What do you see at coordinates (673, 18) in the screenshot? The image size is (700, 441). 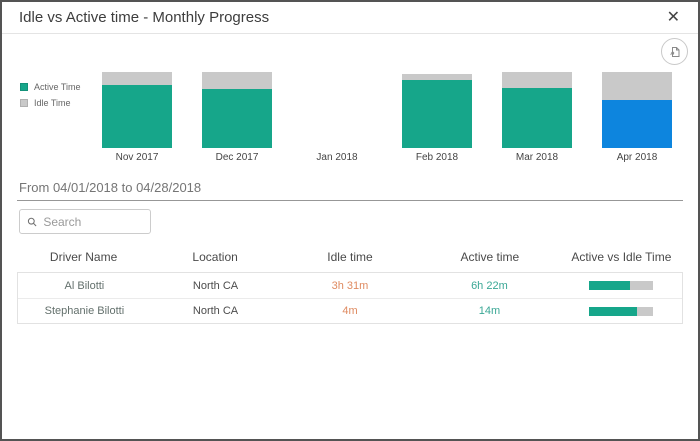 I see `close-icon: ✕` at bounding box center [673, 18].